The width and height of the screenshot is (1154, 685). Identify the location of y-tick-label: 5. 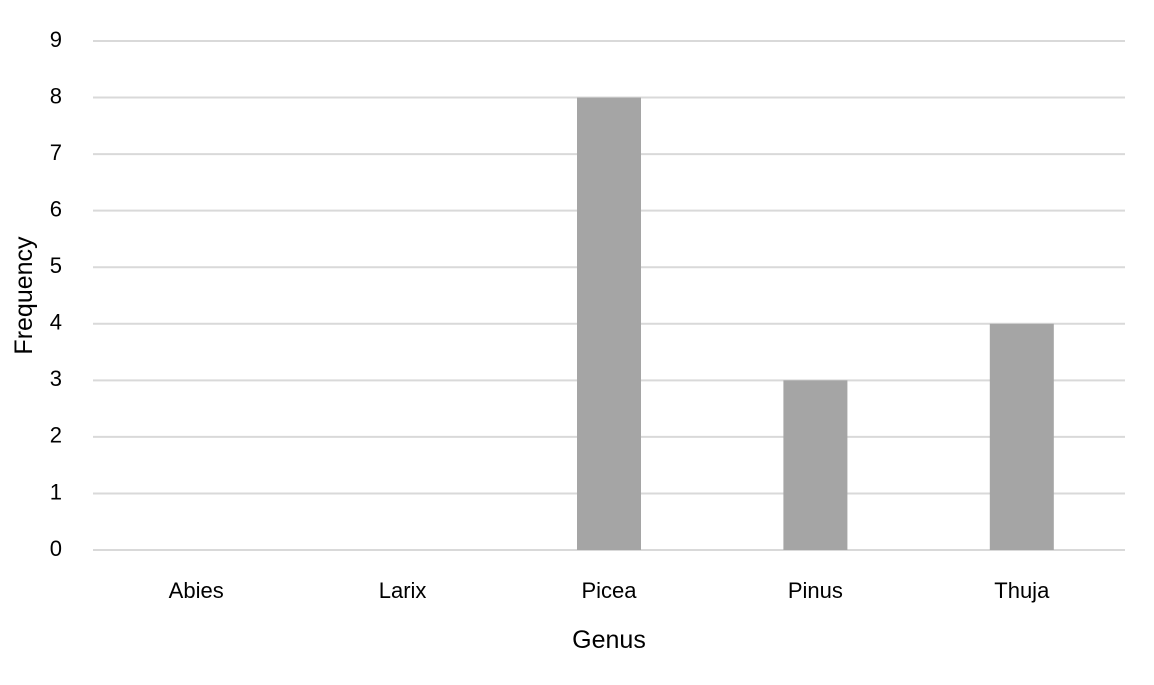
(56, 265).